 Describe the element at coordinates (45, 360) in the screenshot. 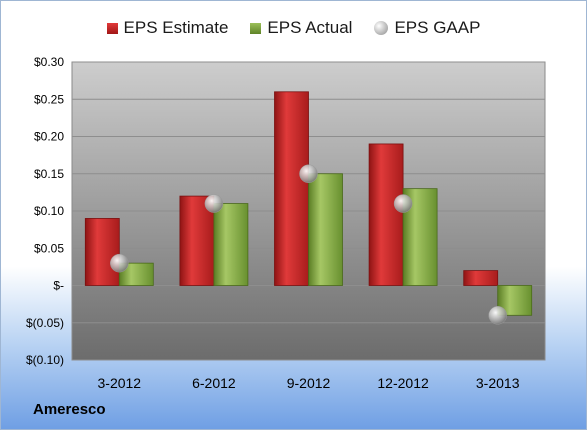

I see `y-tick-label: $(0.10)` at that location.